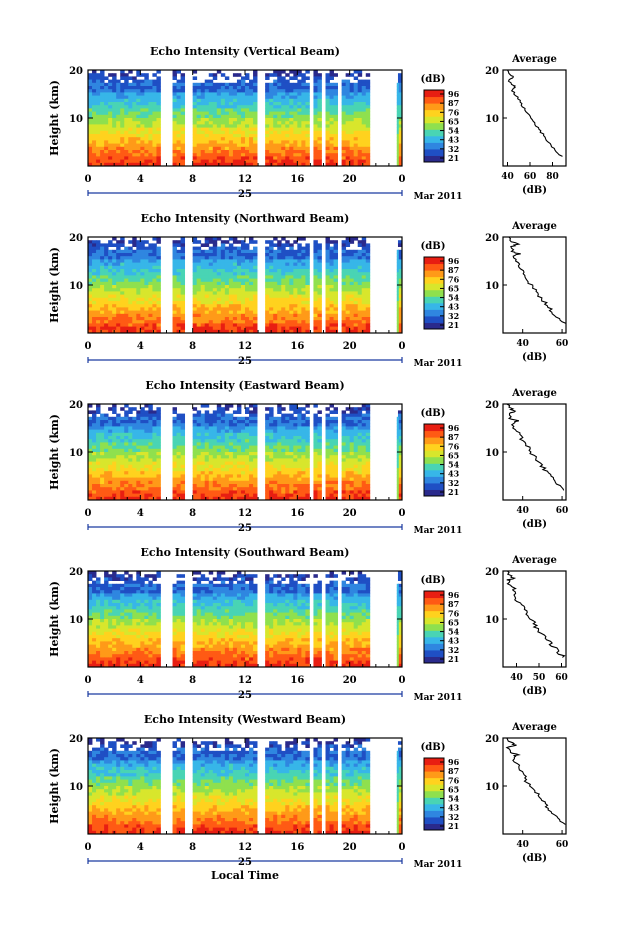  I want to click on colorbar-tick-label: 21, so click(453, 325).